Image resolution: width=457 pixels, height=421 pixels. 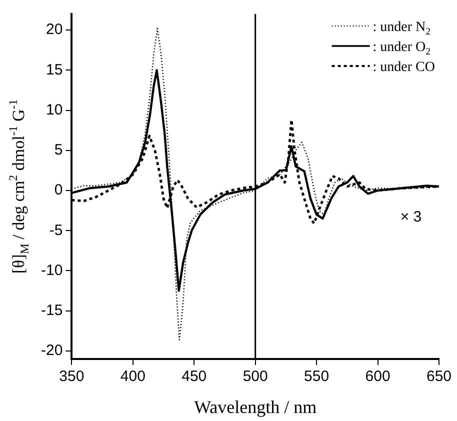 What do you see at coordinates (404, 67) in the screenshot?
I see `legend-label: : under CO` at bounding box center [404, 67].